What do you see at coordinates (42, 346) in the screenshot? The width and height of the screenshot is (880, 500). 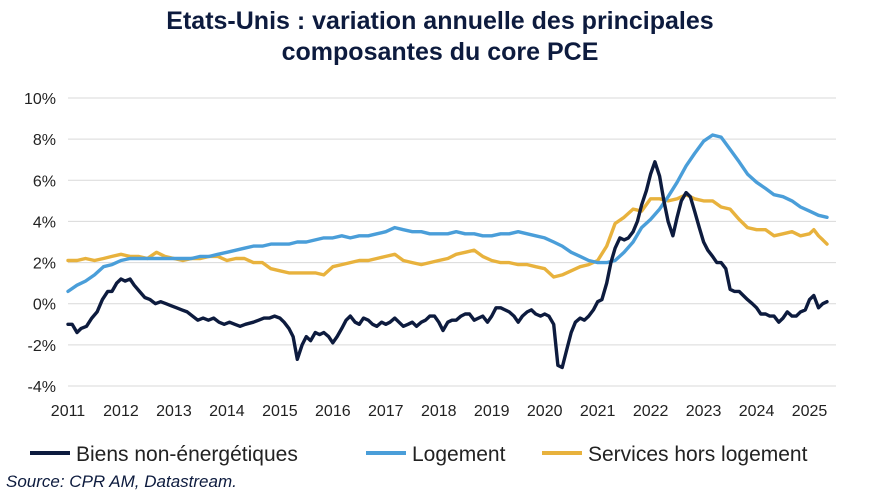 I see `y-tick-label: -2%` at bounding box center [42, 346].